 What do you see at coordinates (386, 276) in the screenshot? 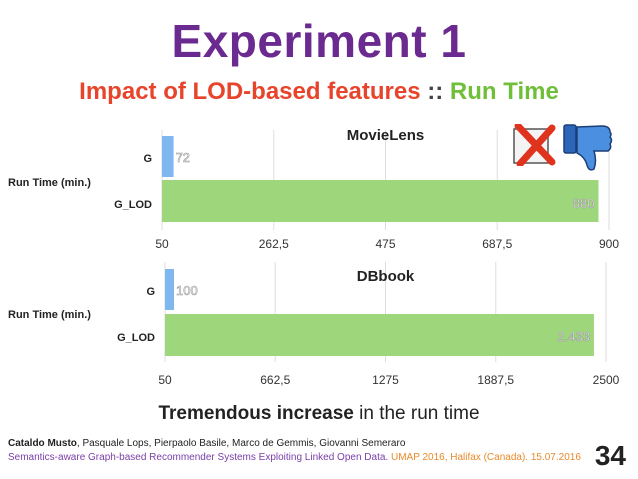
I see `chart-title: DBbook` at bounding box center [386, 276].